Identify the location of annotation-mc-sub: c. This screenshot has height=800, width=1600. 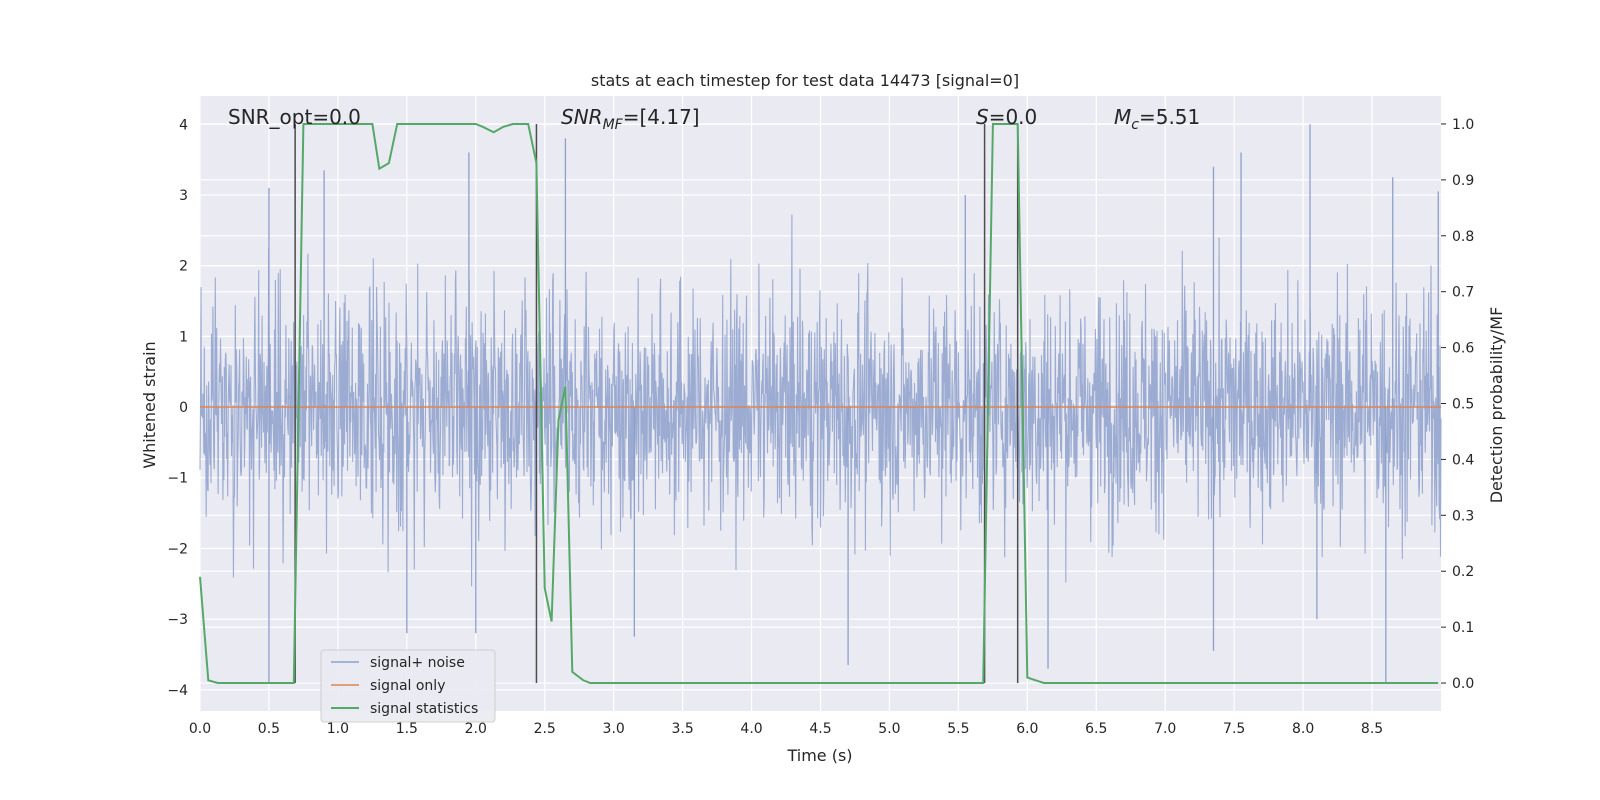
(1135, 125).